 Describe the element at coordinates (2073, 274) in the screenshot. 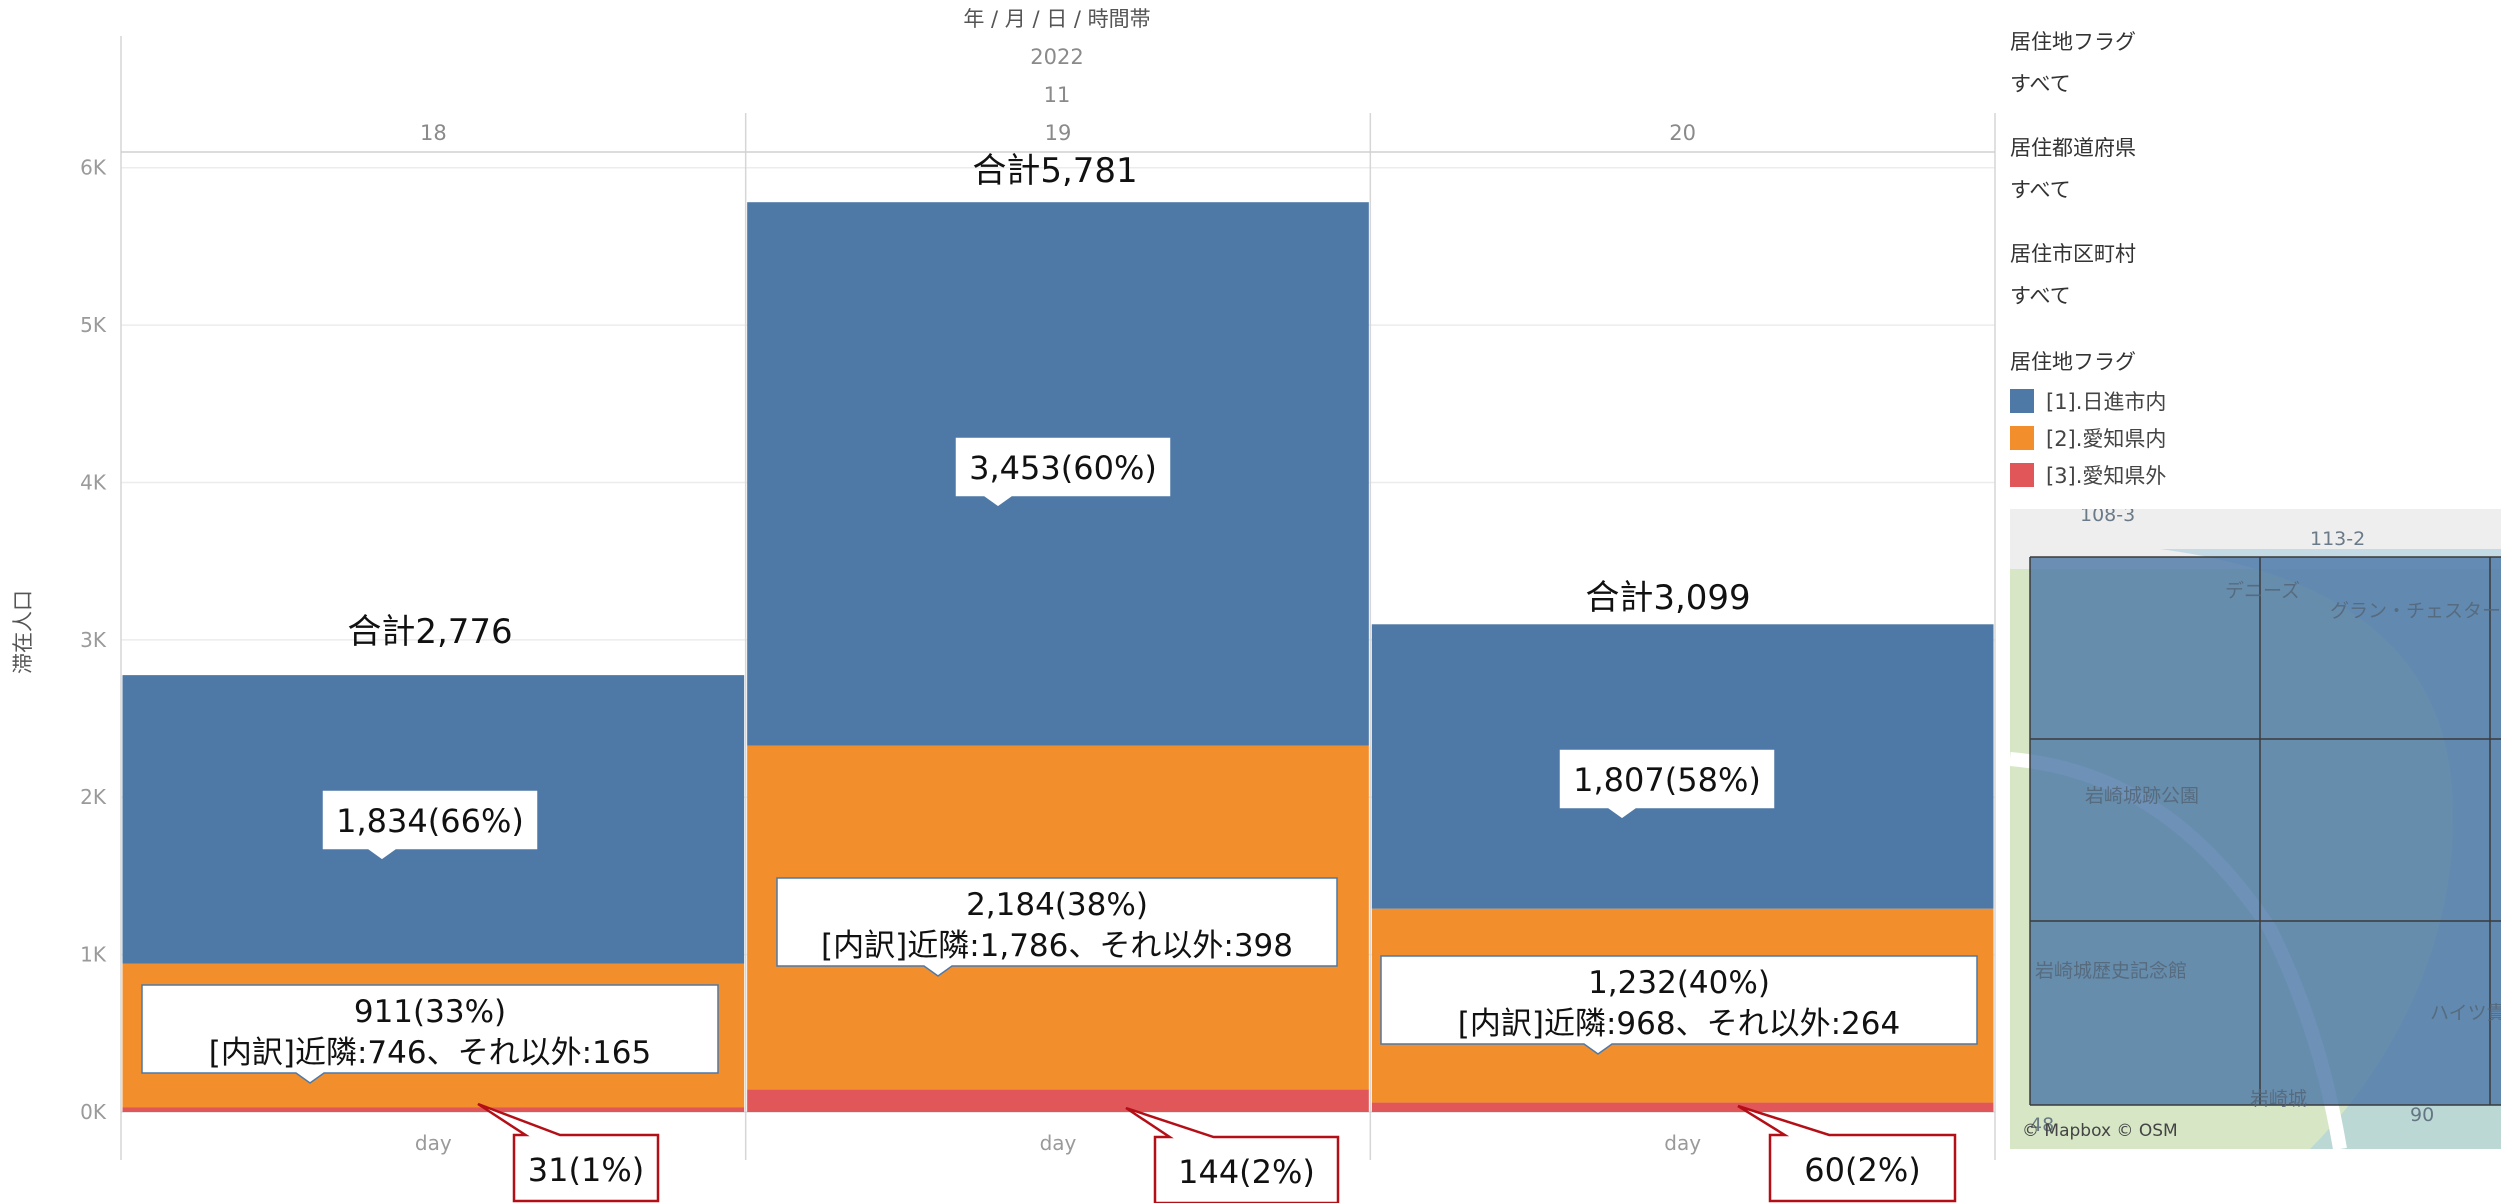

I see `filter-group: 居住市区町村 すべて` at that location.